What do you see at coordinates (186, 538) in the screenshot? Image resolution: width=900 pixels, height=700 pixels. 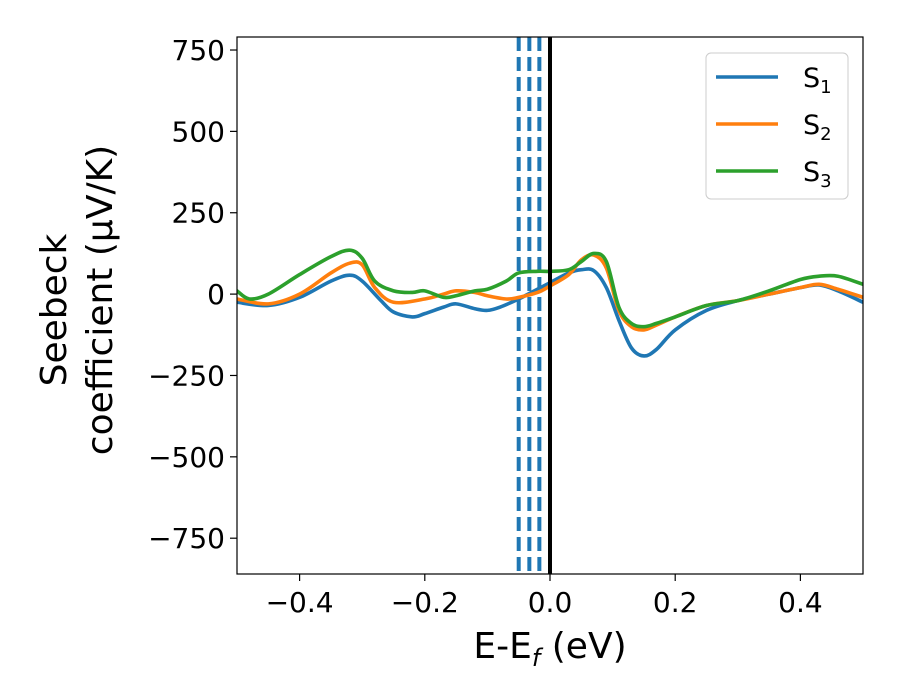 I see `y-tick-label: −750` at bounding box center [186, 538].